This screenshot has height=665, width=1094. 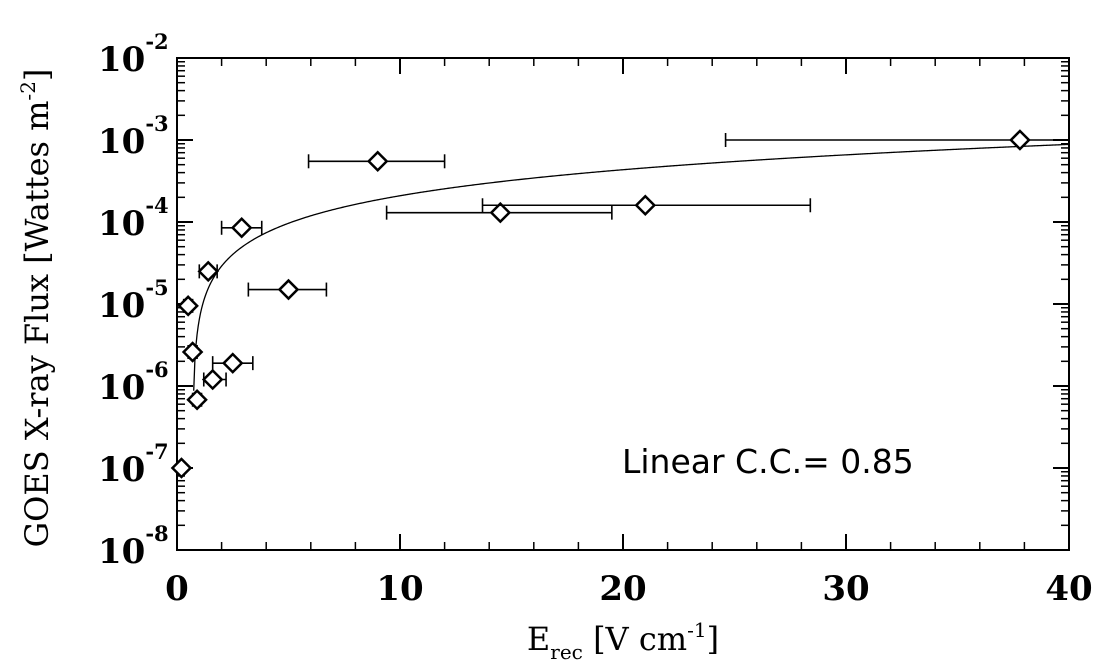 I want to click on annotation-text: Linear C.C.= 0.85, so click(x=768, y=461).